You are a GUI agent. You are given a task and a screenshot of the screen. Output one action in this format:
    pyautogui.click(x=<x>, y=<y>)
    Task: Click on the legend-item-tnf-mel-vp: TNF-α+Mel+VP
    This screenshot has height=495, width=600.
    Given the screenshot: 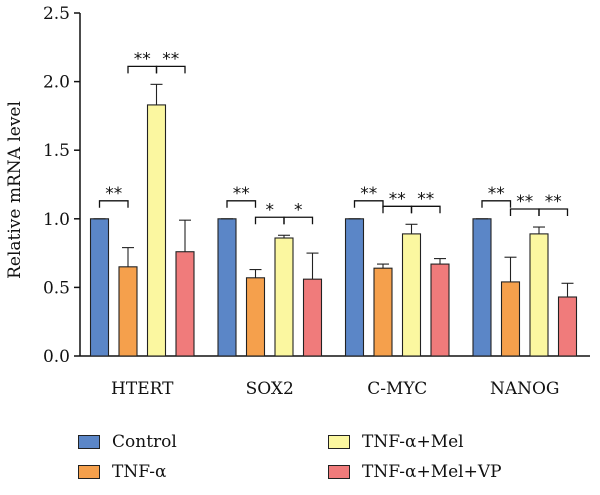 What is the action you would take?
    pyautogui.click(x=415, y=472)
    